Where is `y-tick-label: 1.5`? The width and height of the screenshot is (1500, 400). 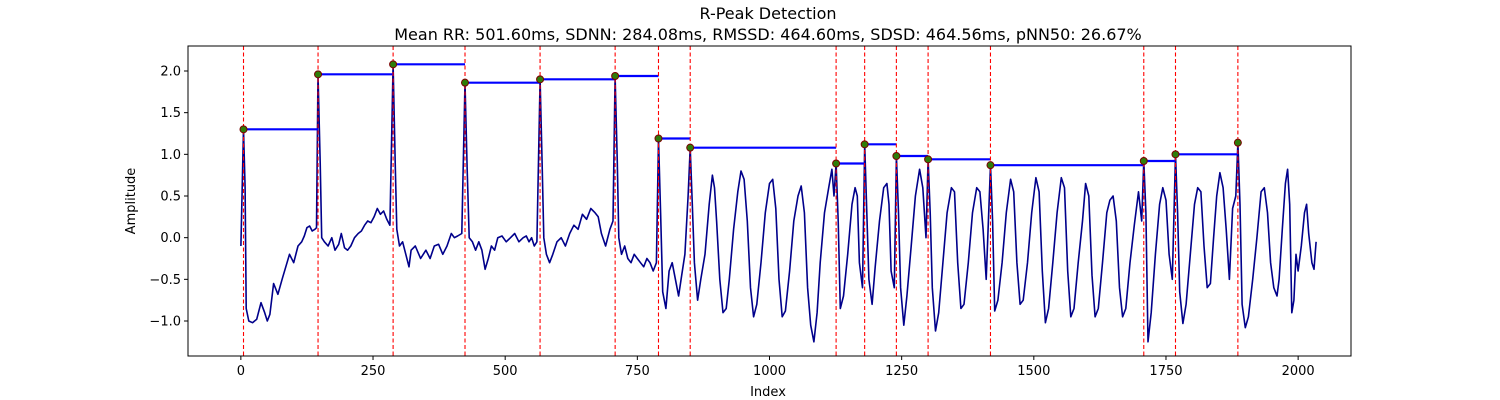
y-tick-label: 1.5 is located at coordinates (170, 113).